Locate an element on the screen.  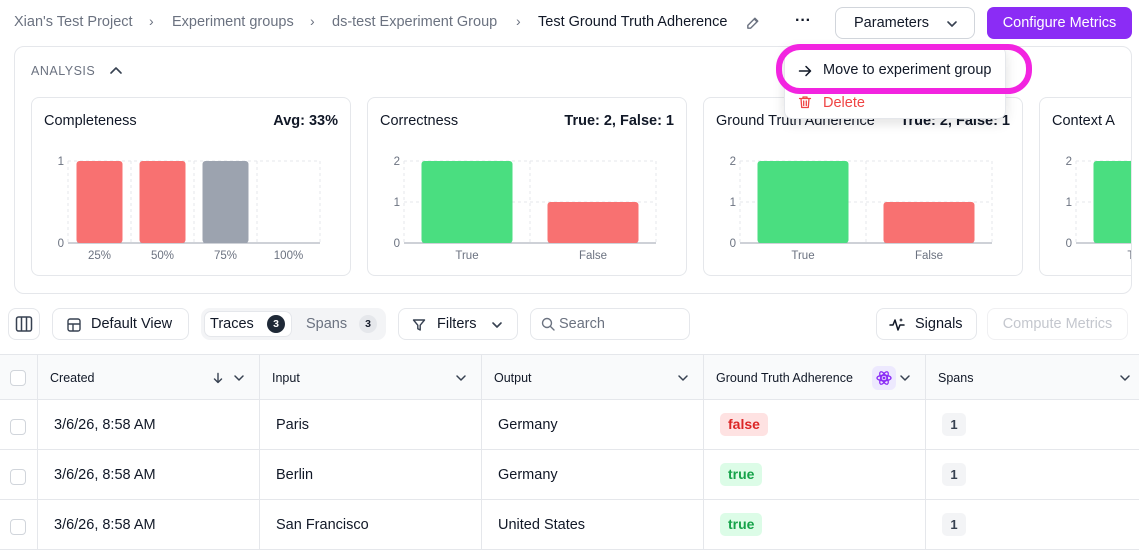
column-output: Output is located at coordinates (593, 377).